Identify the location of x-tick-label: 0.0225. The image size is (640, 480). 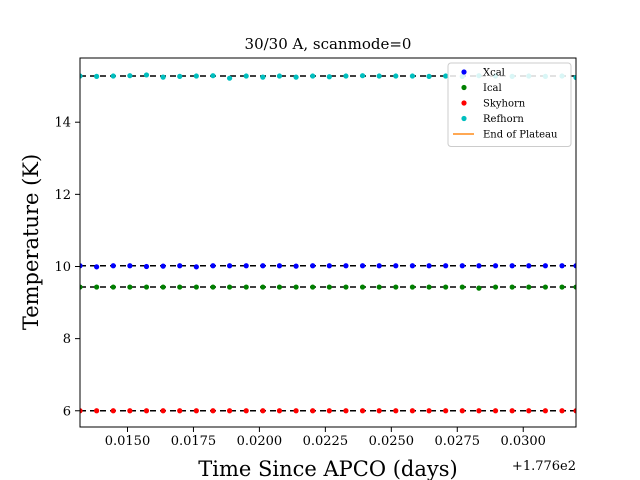
(326, 441).